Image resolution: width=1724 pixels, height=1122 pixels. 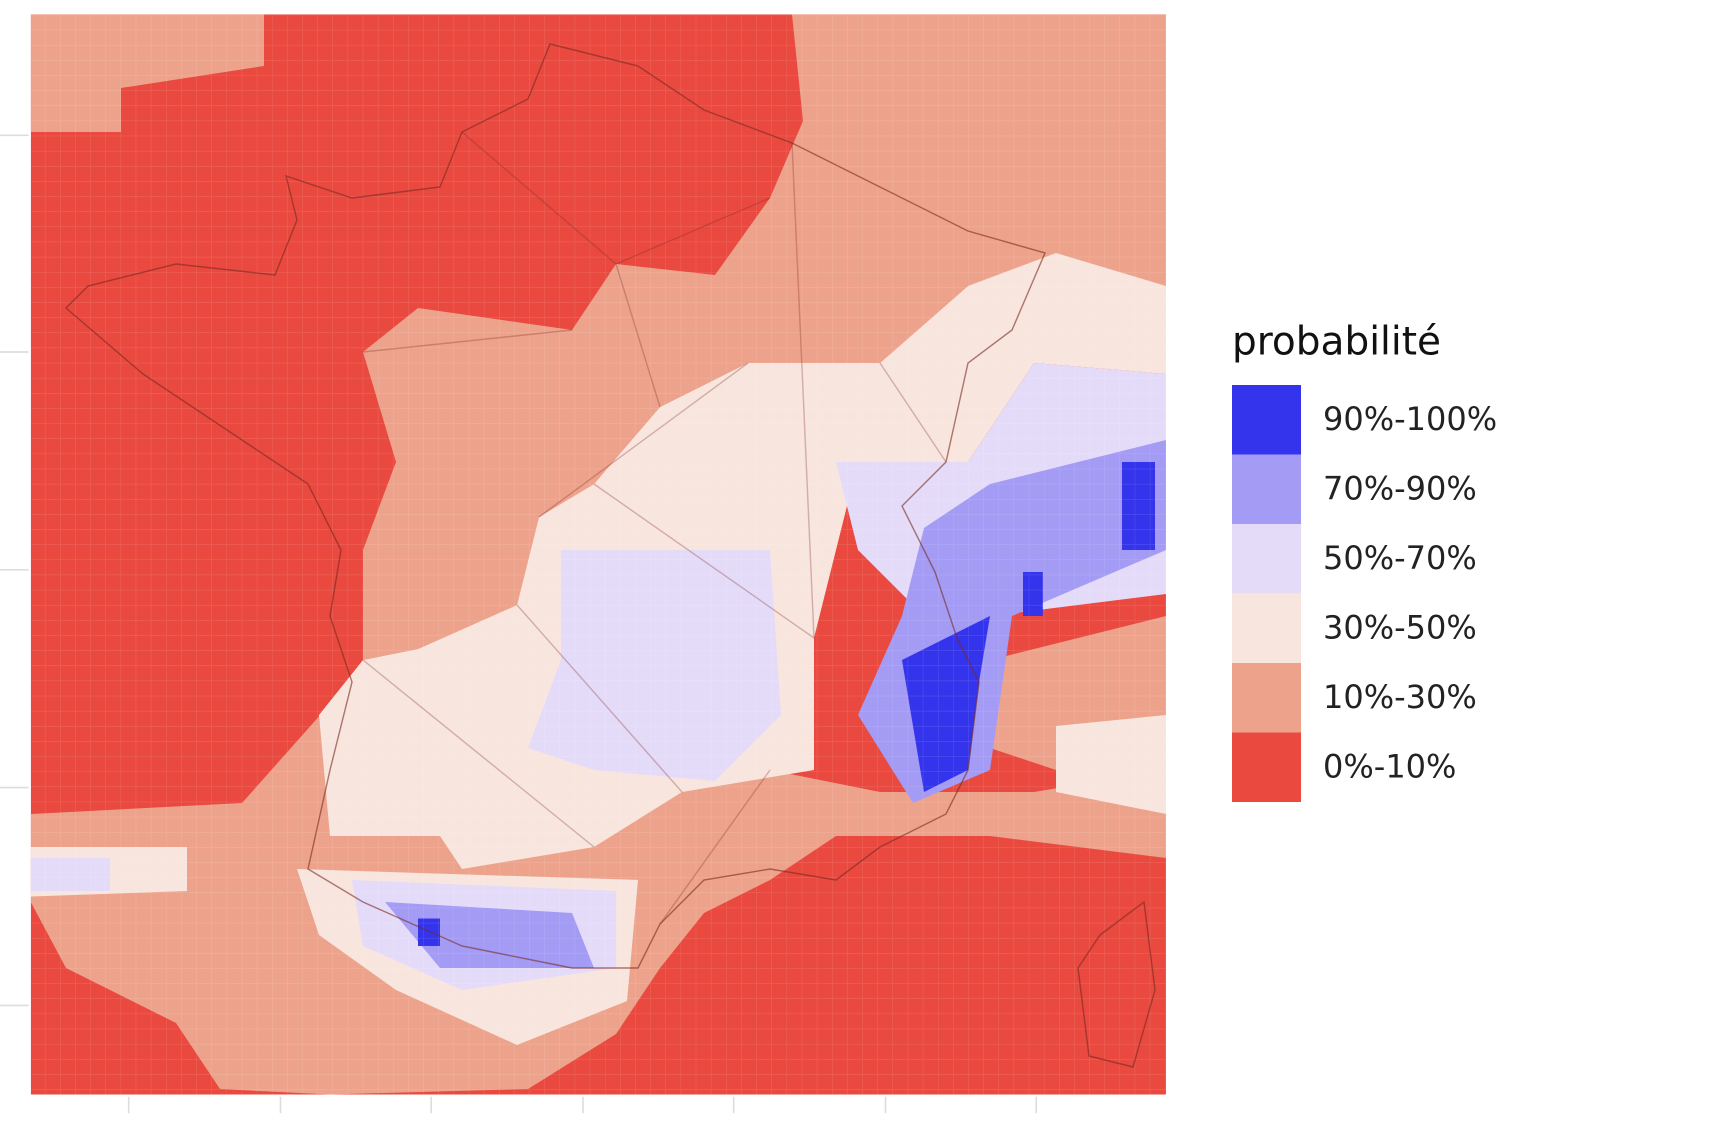 I want to click on legend-label: 30%-50%, so click(x=1400, y=627).